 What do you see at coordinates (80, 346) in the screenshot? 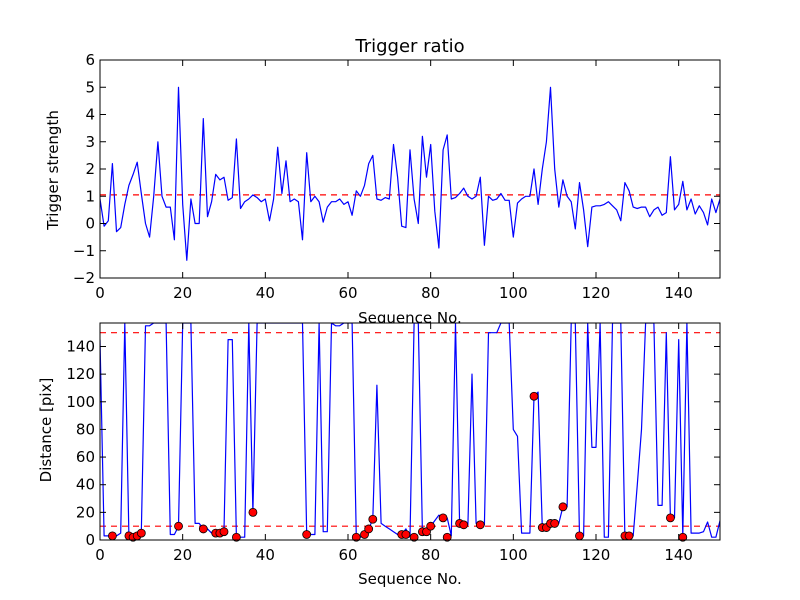
I see `y-tick-label: 140` at bounding box center [80, 346].